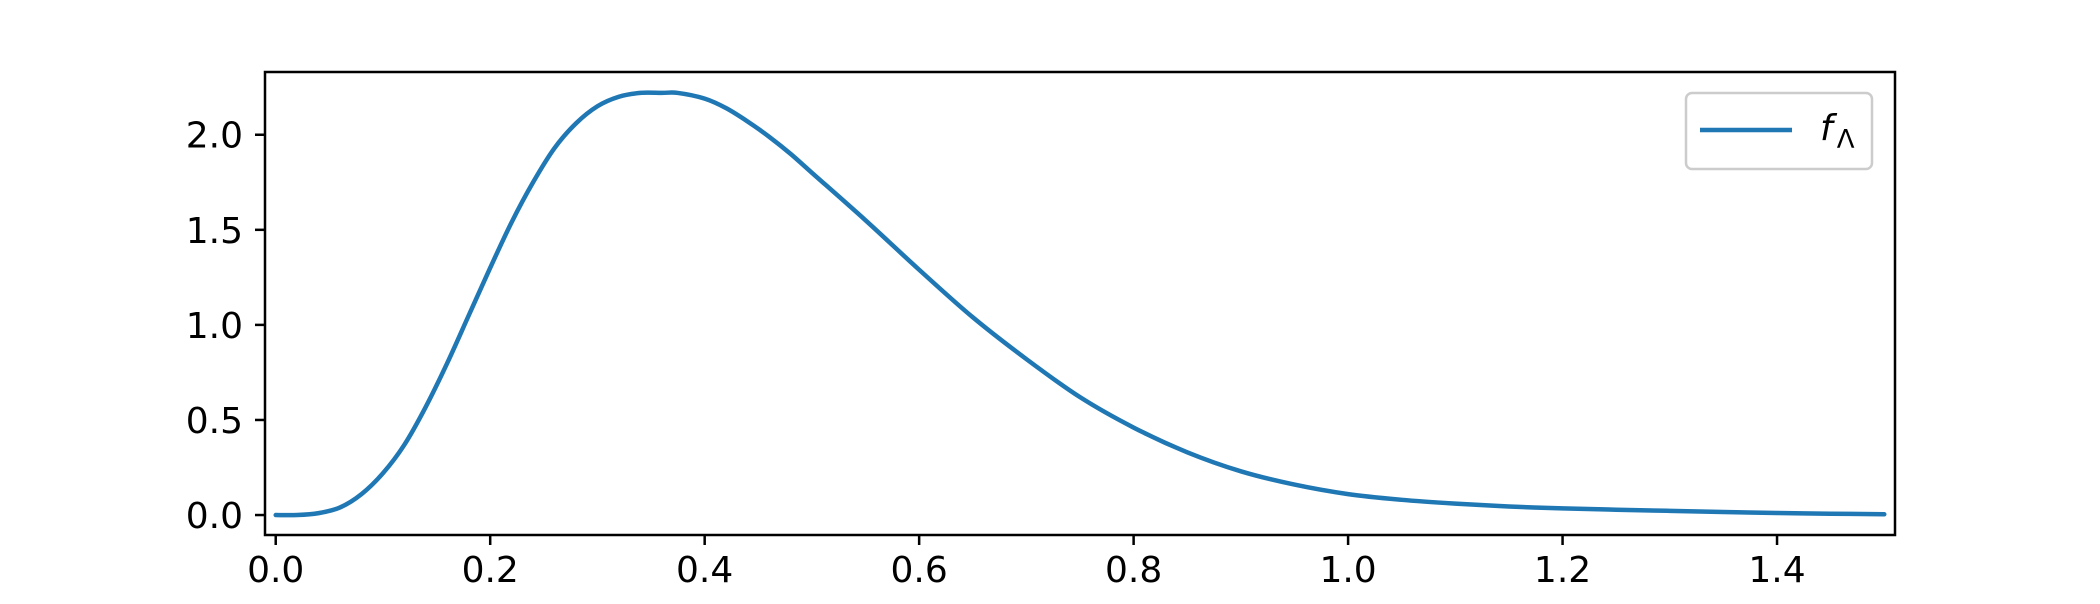 This screenshot has height=604, width=2100. Describe the element at coordinates (1846, 140) in the screenshot. I see `legend-series-subscript: Λ` at that location.